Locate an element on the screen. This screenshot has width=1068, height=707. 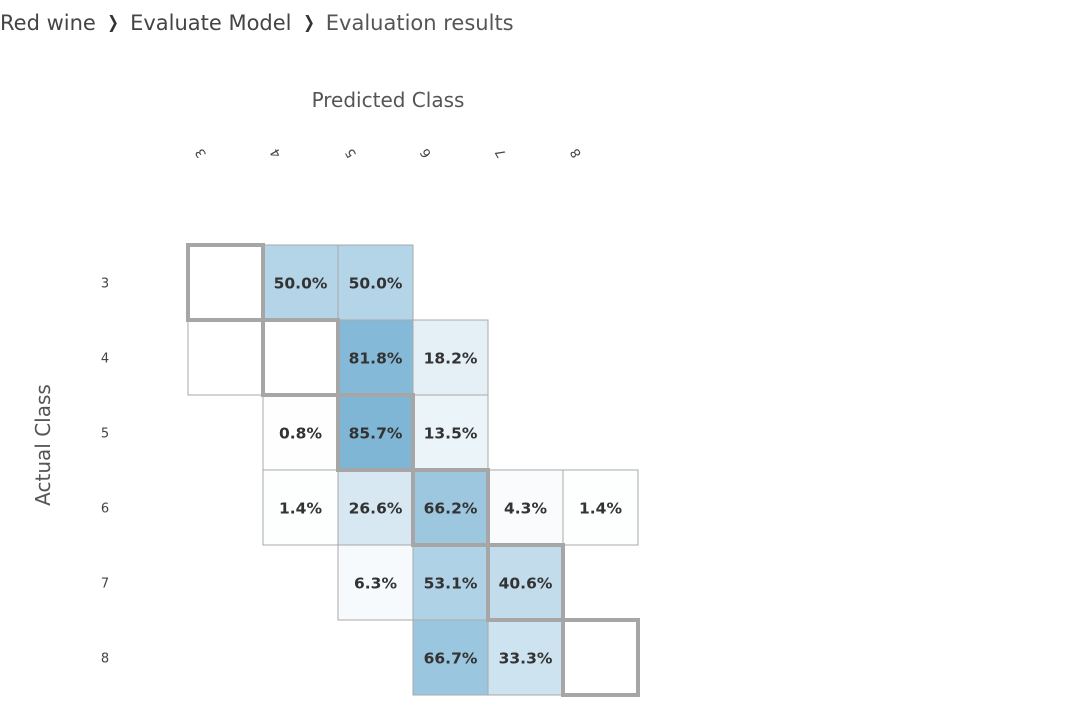
cell-value-label: 6.3% is located at coordinates (375, 584).